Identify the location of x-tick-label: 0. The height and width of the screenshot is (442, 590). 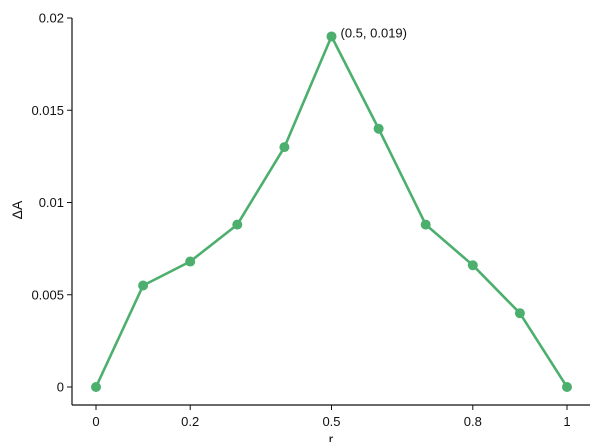
(95, 421).